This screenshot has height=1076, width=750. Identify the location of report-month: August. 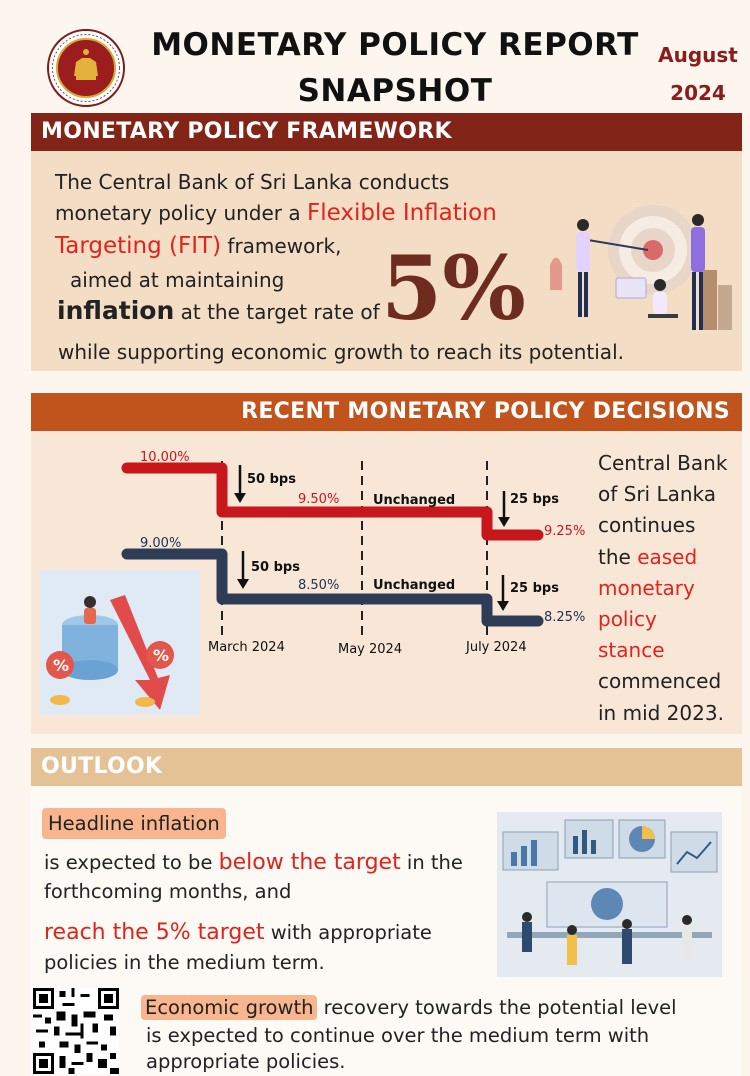
(698, 55).